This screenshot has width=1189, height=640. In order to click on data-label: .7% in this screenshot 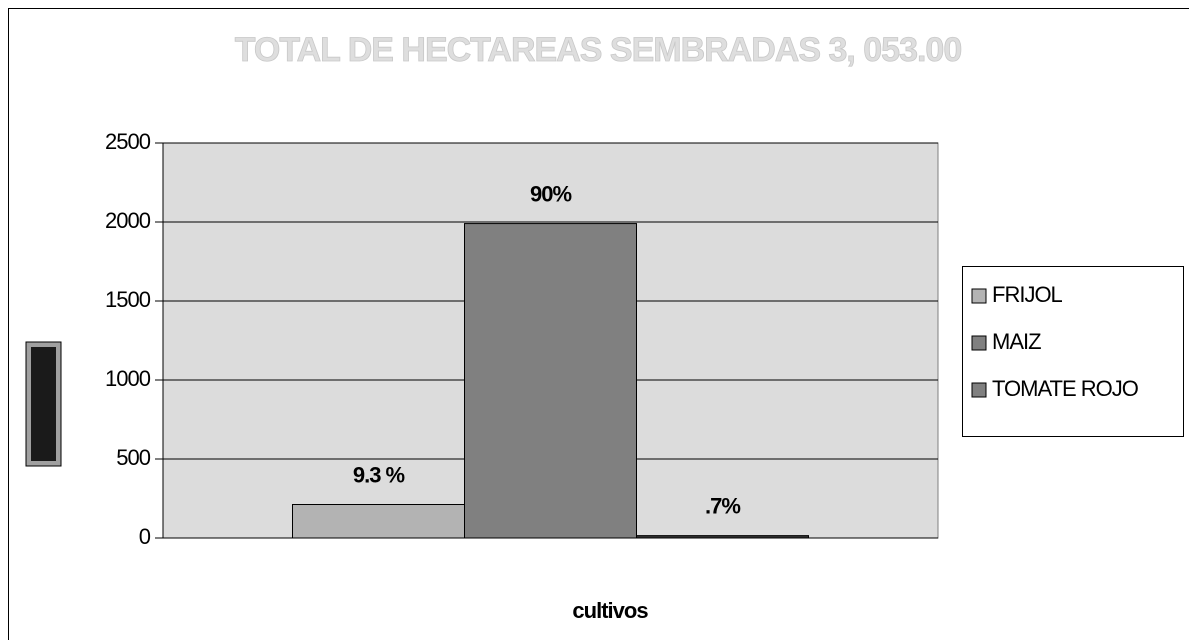, I will do `click(722, 505)`.